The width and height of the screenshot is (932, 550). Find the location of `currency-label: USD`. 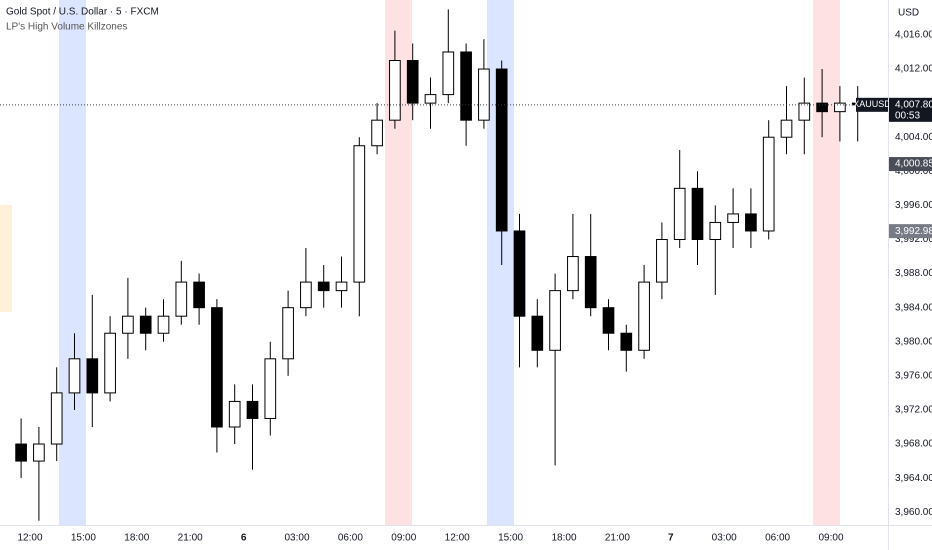

currency-label: USD is located at coordinates (908, 13).